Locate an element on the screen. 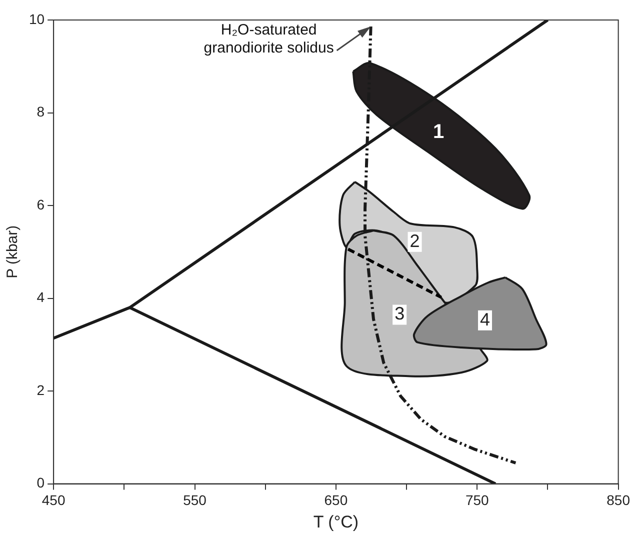  series-label: 3 is located at coordinates (399, 314).